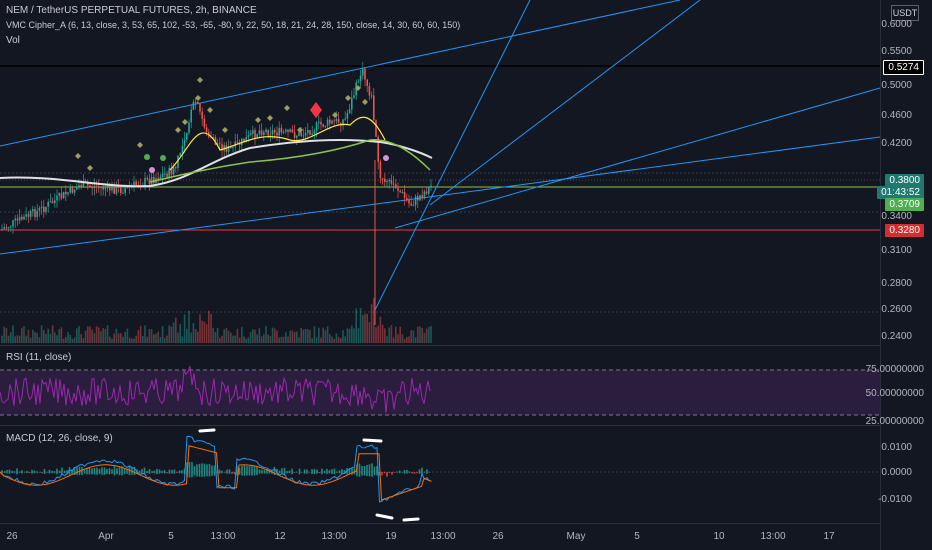 This screenshot has height=550, width=932. Describe the element at coordinates (905, 13) in the screenshot. I see `currency-unit-label: USDT` at that location.